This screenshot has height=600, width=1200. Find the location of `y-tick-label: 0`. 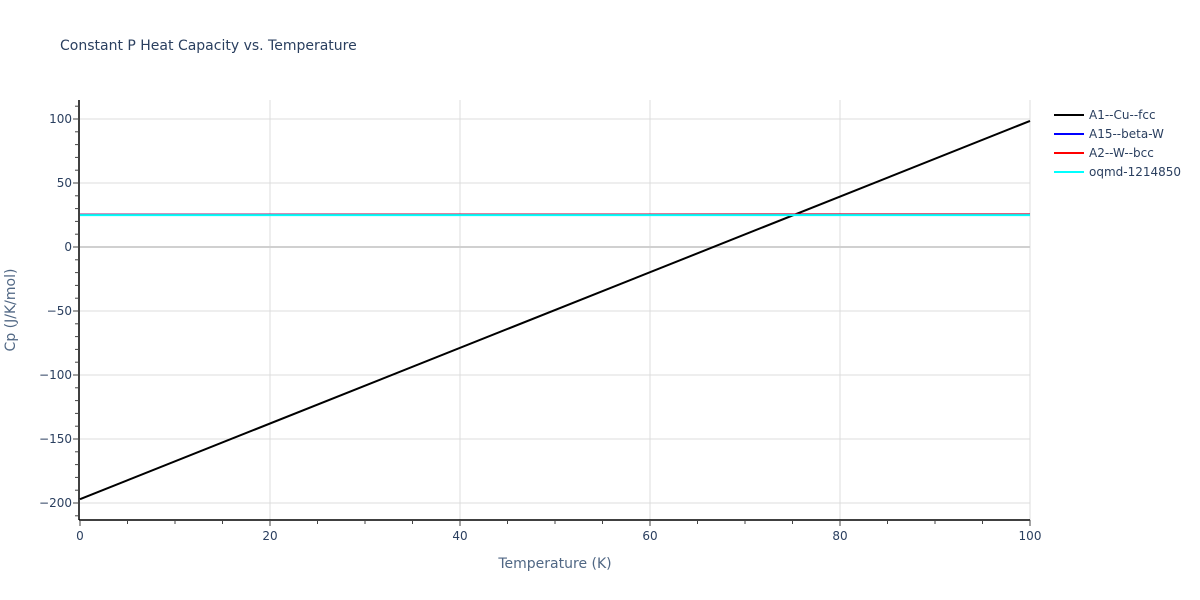

y-tick-label: 0 is located at coordinates (68, 247).